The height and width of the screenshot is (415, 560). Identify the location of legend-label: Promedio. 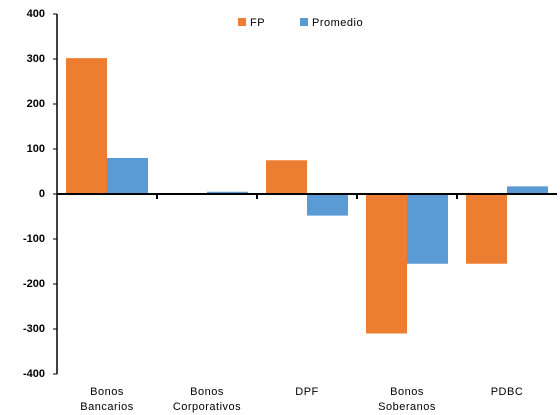
(337, 23).